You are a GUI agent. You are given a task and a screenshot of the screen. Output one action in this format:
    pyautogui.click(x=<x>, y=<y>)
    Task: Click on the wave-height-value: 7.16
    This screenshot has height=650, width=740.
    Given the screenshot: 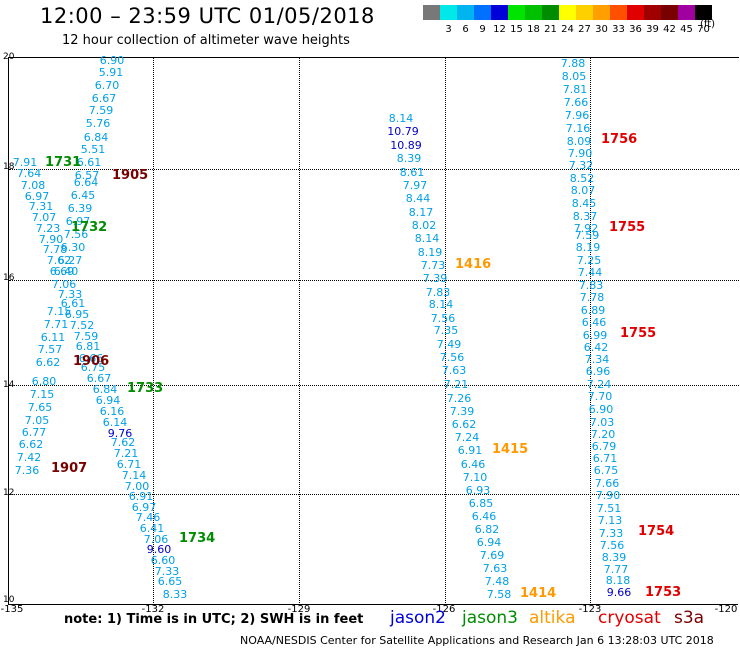 What is the action you would take?
    pyautogui.click(x=578, y=128)
    